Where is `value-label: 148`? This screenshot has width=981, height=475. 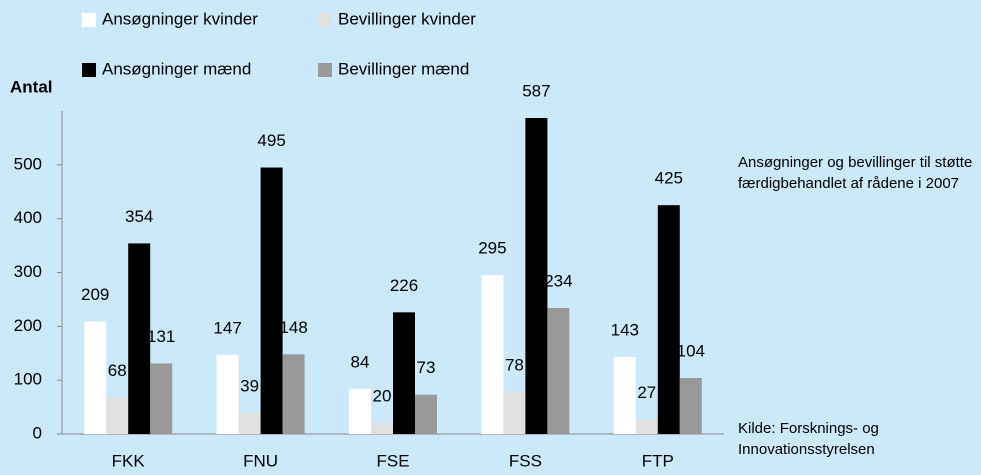 value-label: 148 is located at coordinates (293, 327).